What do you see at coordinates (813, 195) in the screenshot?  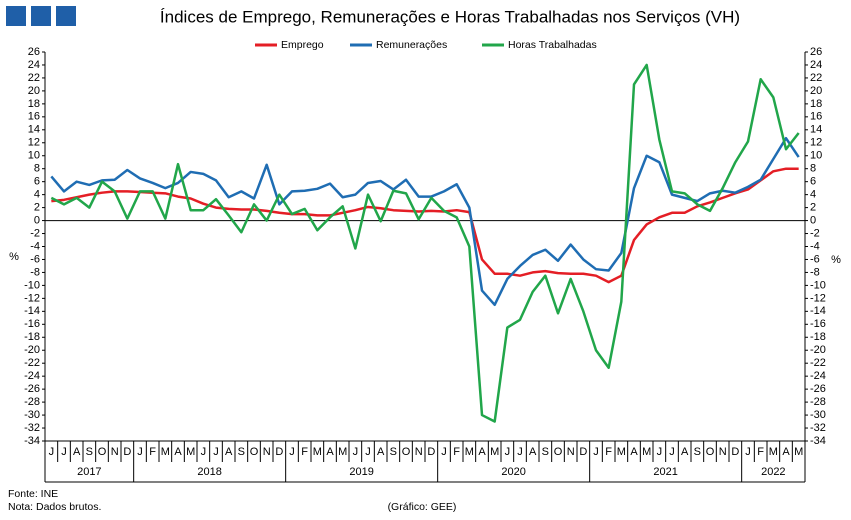 I see `y-tick-label: 4` at bounding box center [813, 195].